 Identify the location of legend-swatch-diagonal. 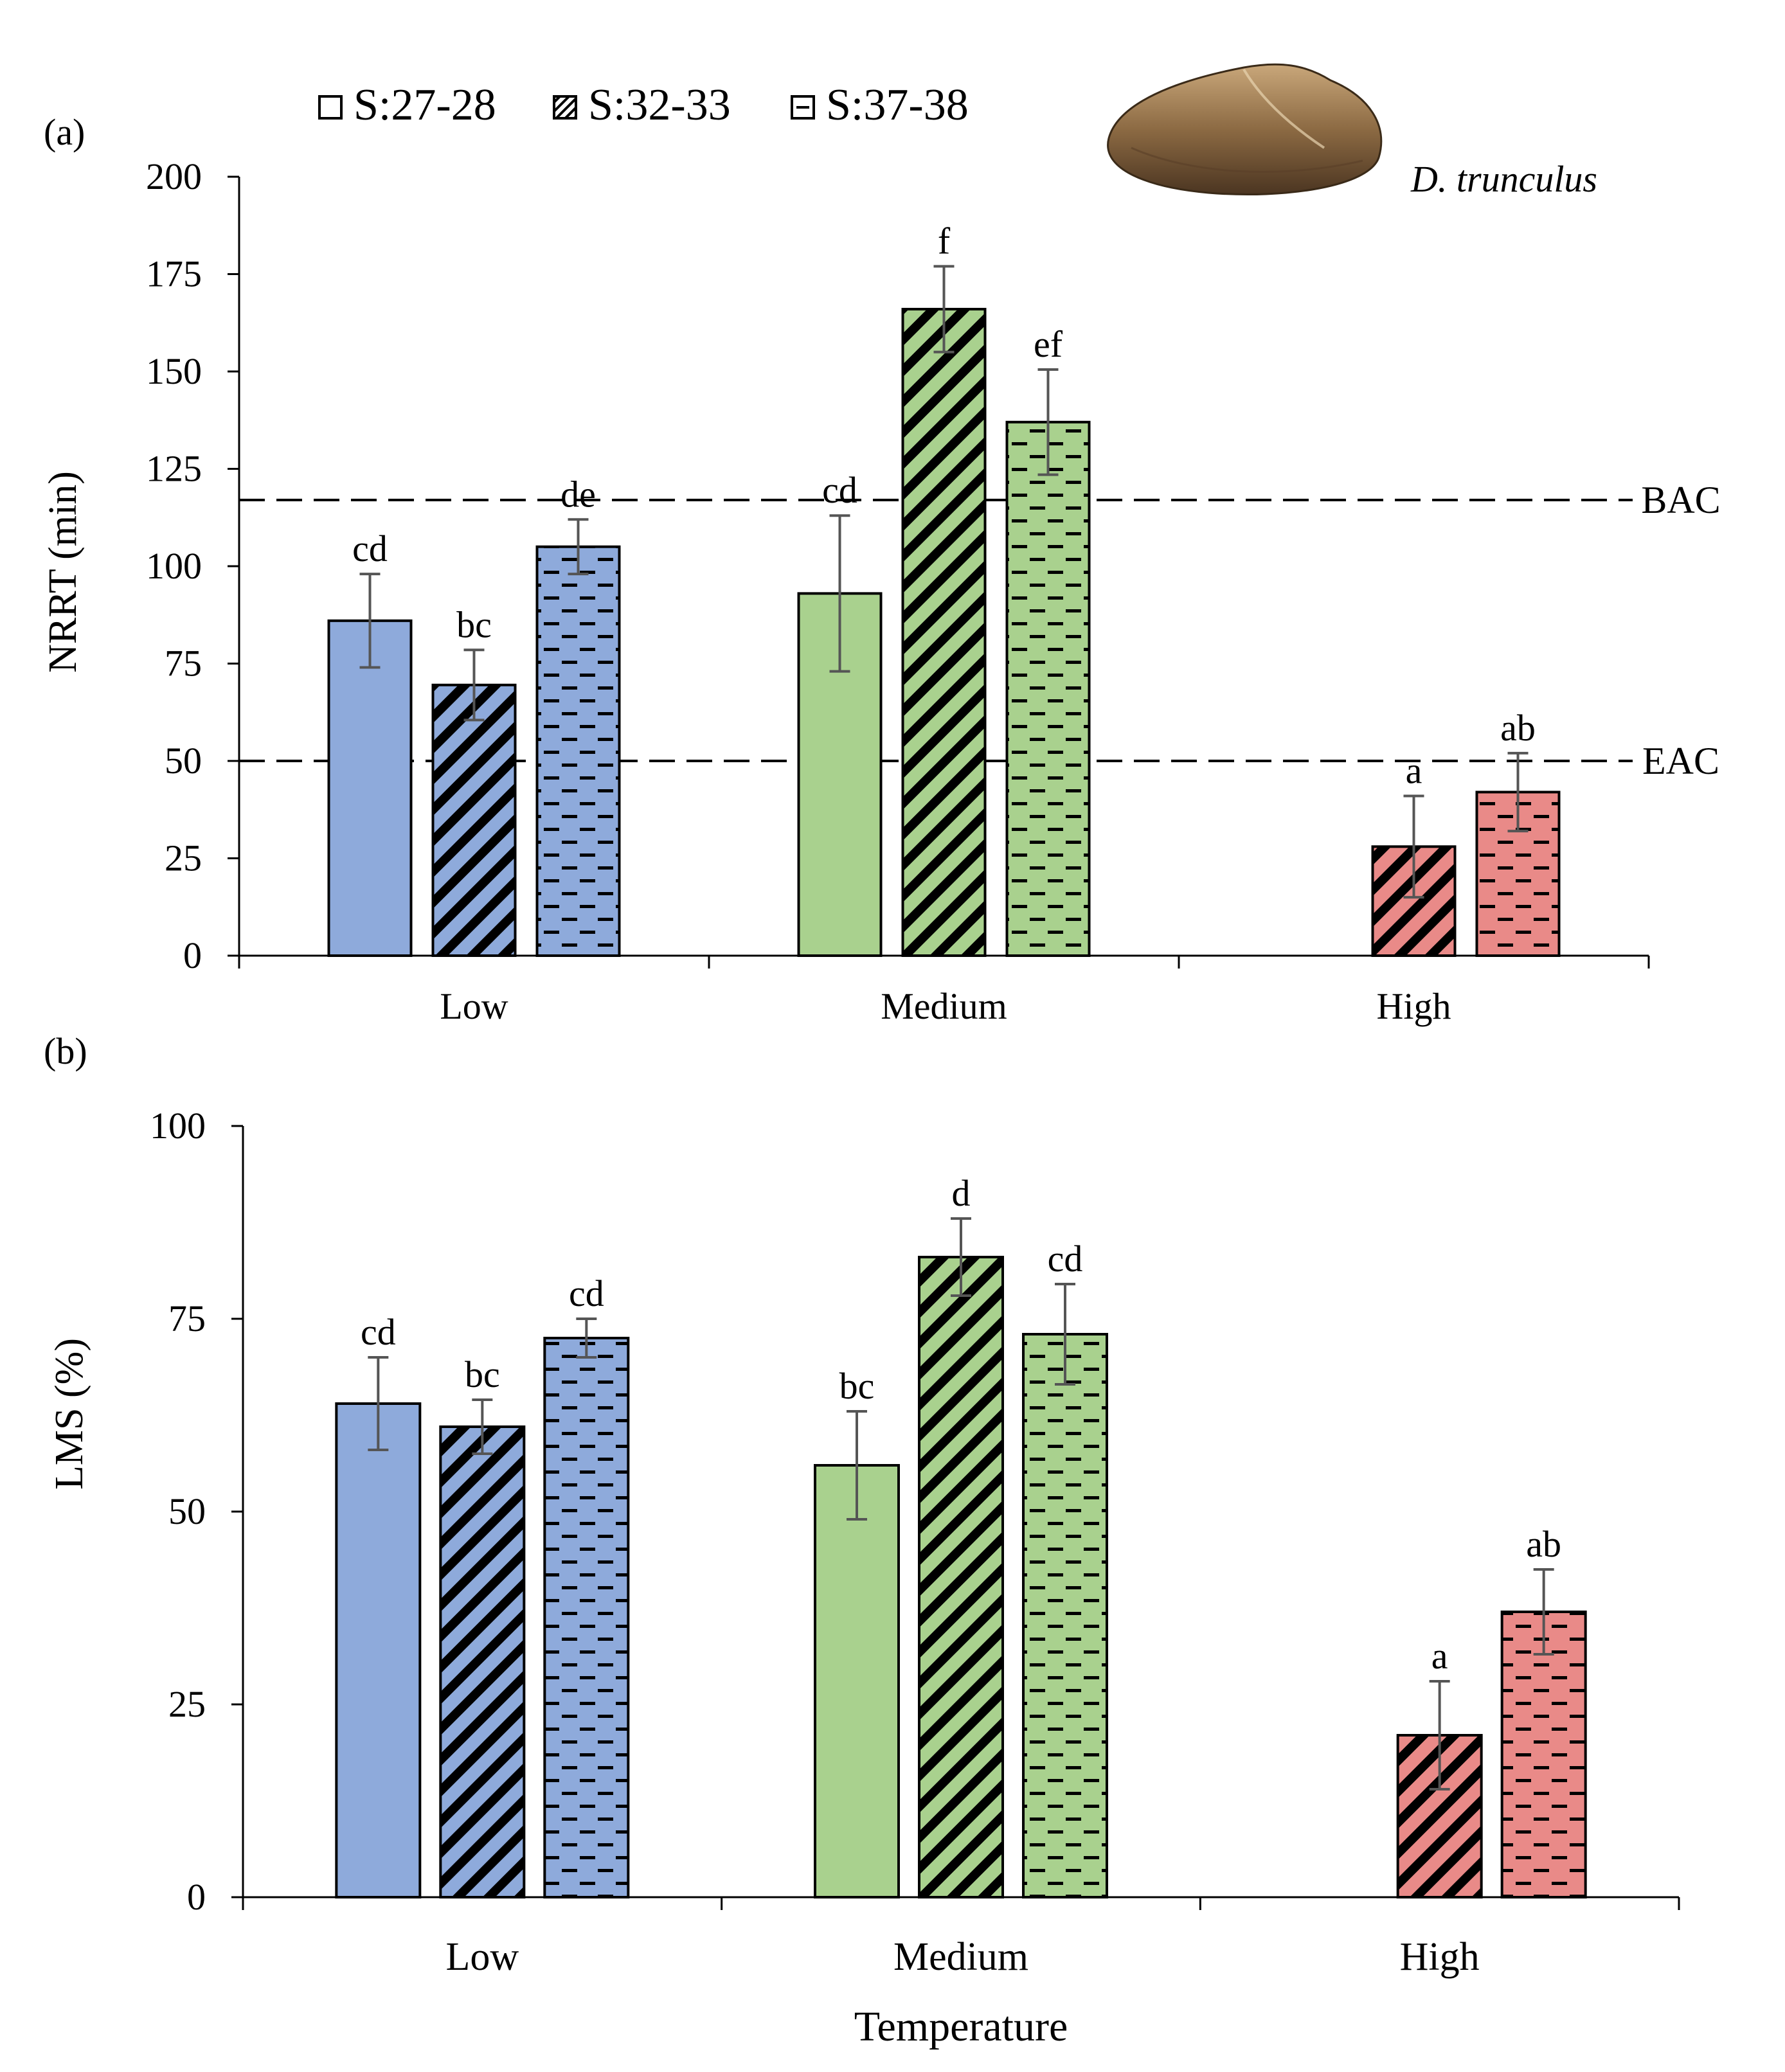
(565, 107).